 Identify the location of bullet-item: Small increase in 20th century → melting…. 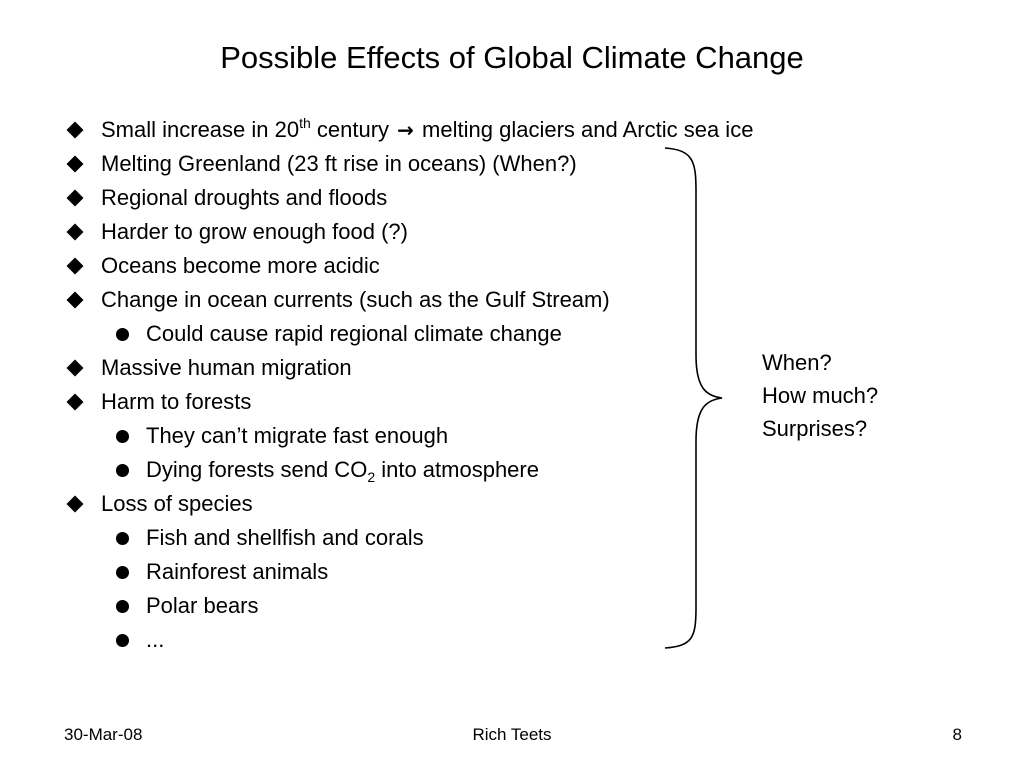
(376, 130).